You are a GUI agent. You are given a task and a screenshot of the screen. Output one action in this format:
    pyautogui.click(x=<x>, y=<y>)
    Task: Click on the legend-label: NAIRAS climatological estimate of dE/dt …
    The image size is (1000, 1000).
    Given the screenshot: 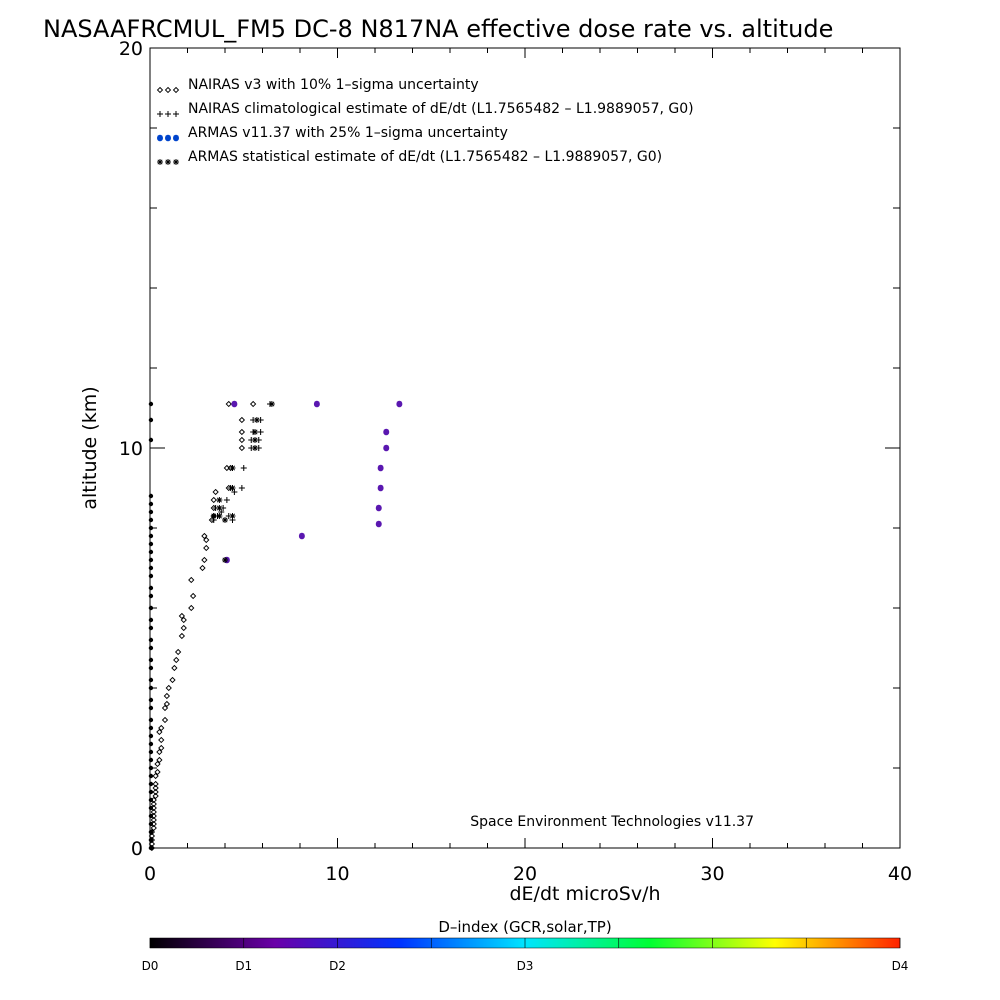 What is the action you would take?
    pyautogui.click(x=441, y=109)
    